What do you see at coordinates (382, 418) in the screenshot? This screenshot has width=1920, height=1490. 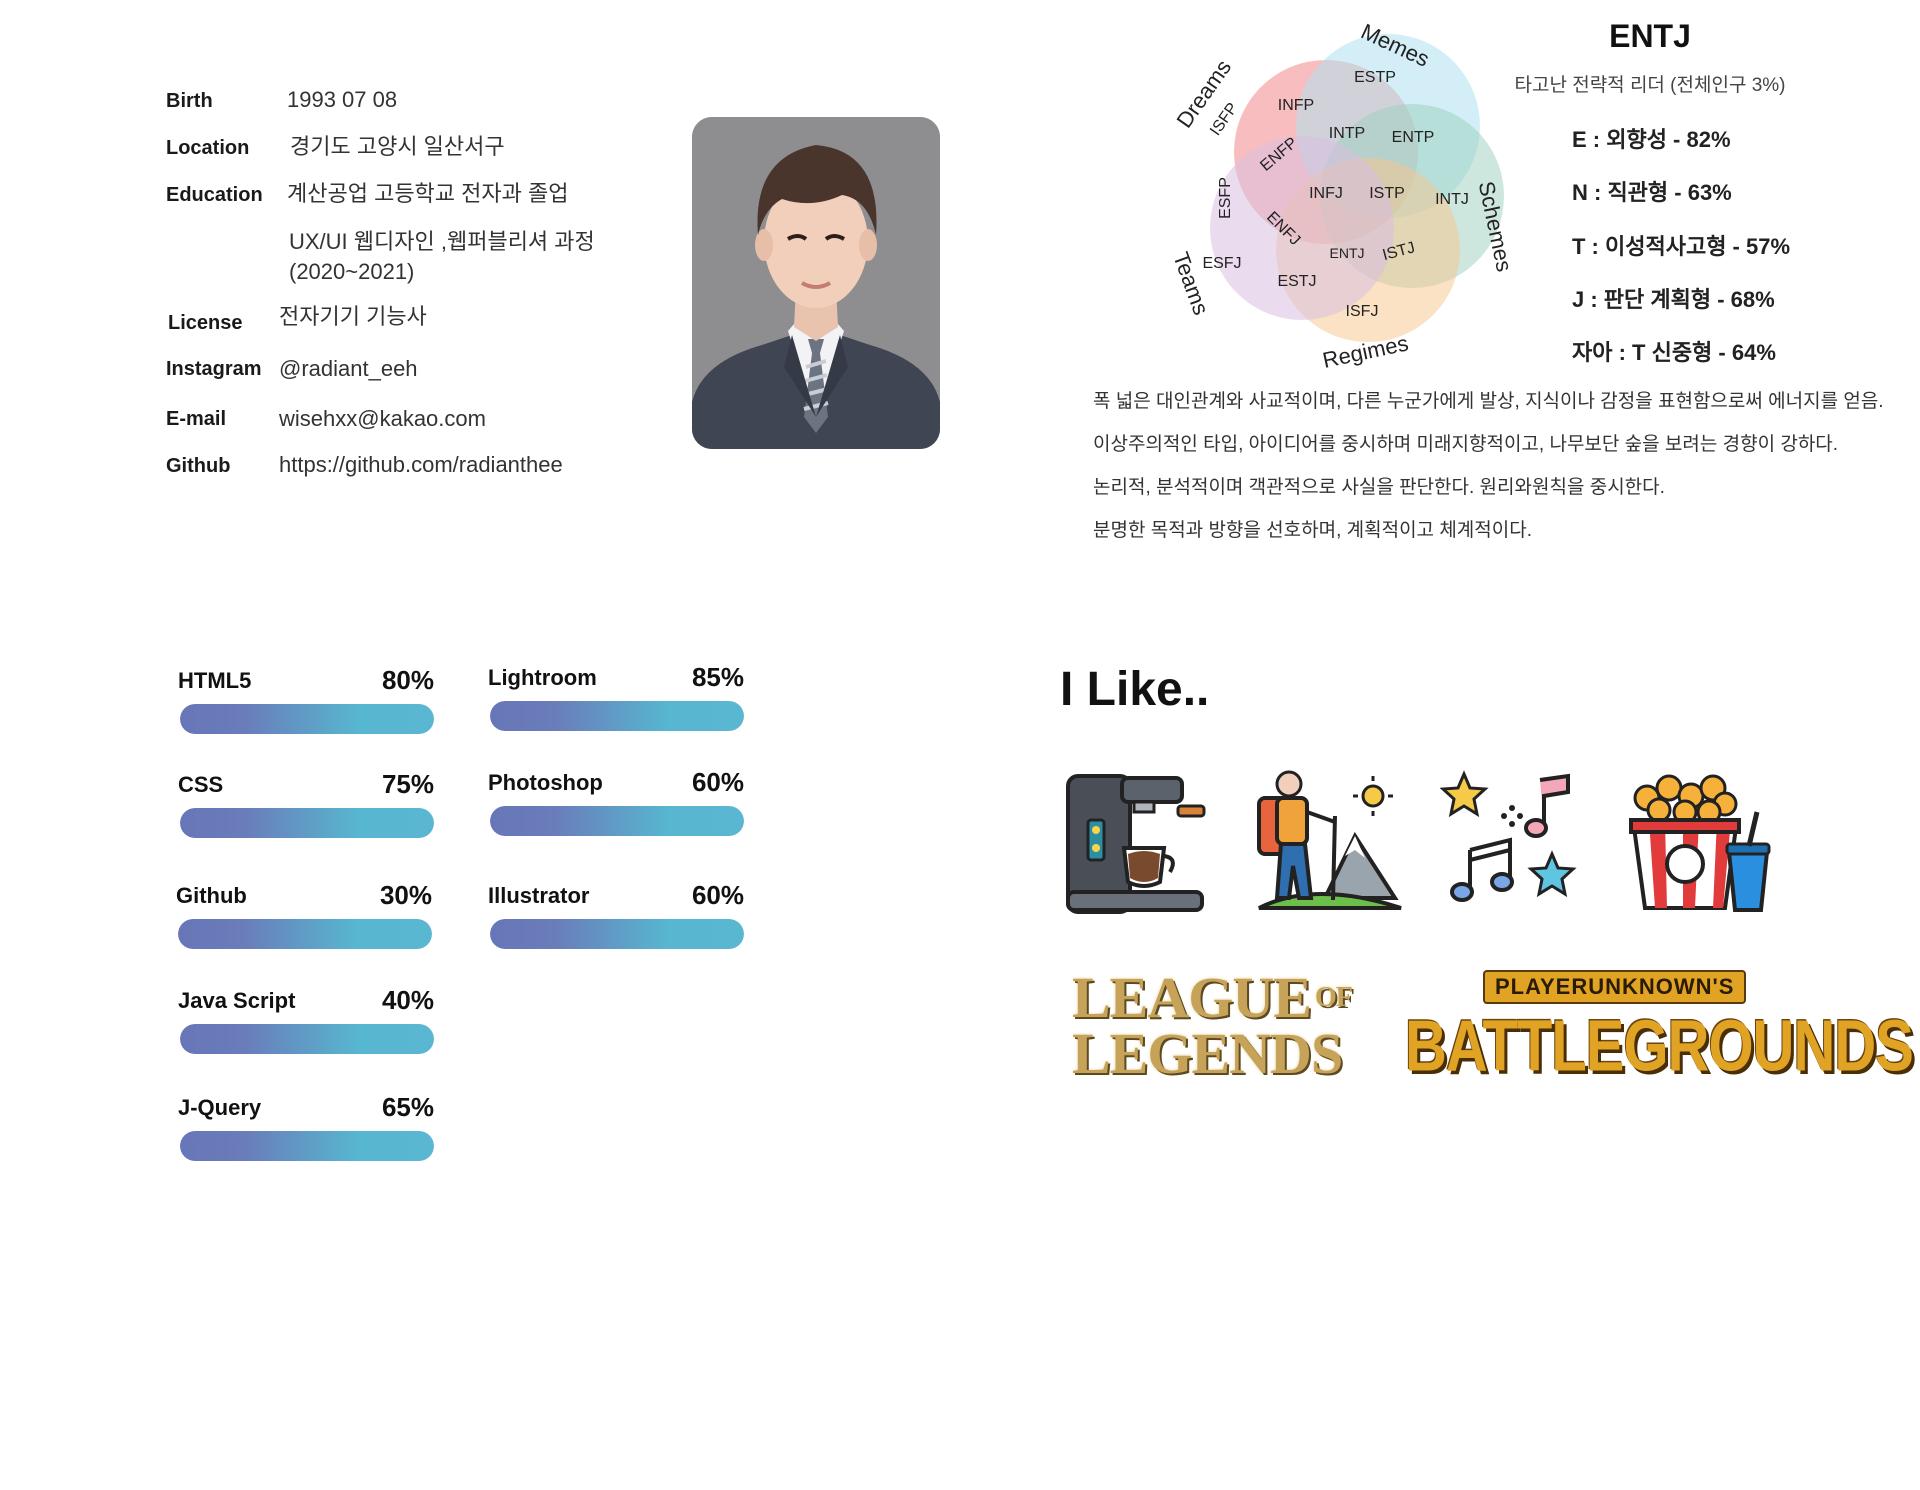 I see `email-value: wisehxx@kakao.com` at bounding box center [382, 418].